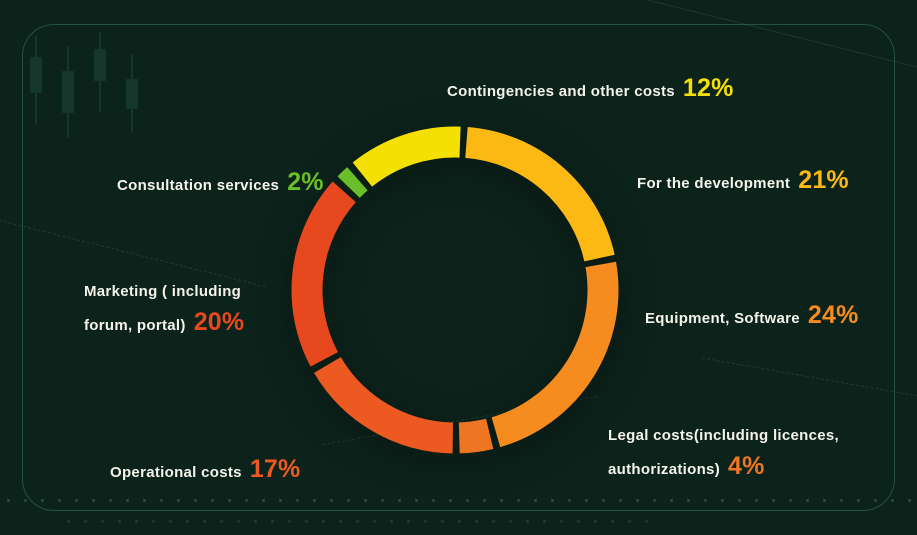  Describe the element at coordinates (275, 469) in the screenshot. I see `label-pct: 17%` at that location.